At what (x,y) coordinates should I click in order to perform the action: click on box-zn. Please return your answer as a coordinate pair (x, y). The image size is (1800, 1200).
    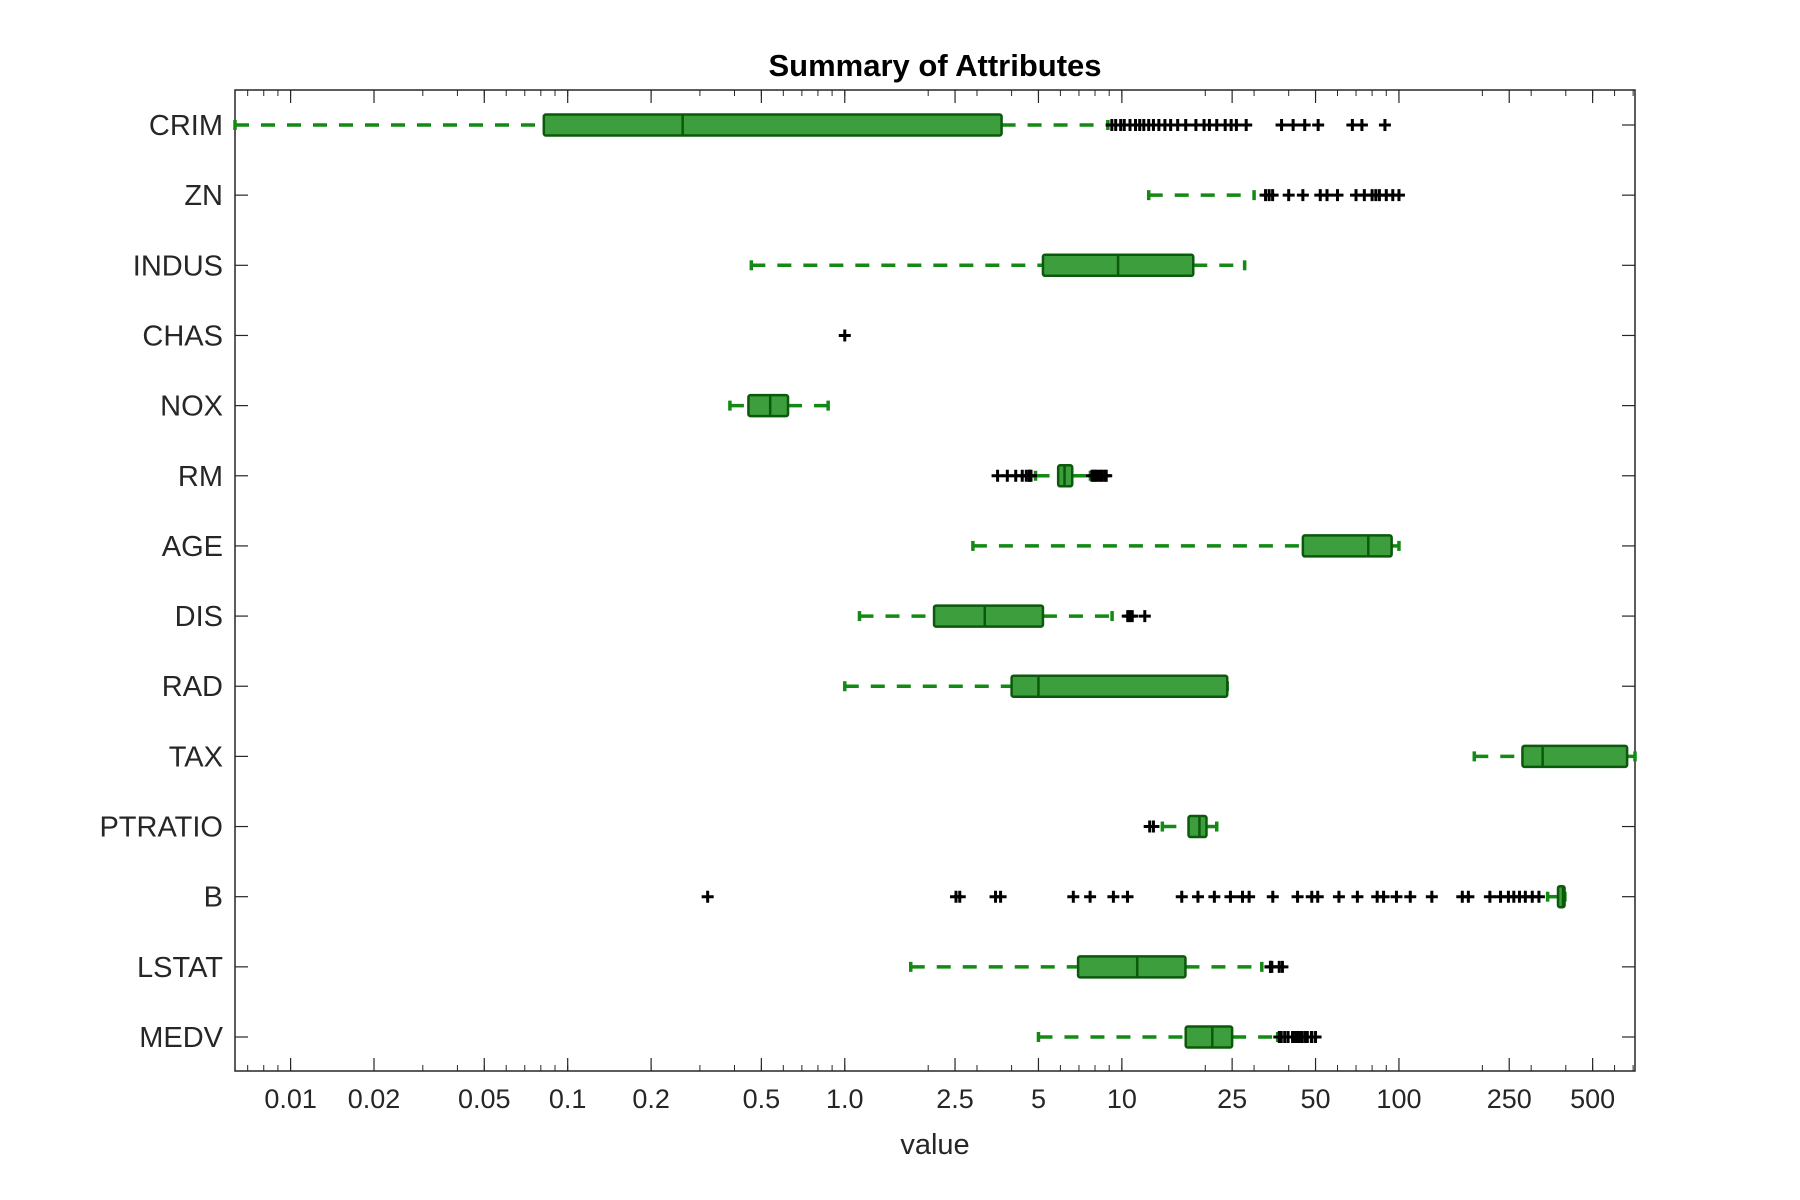
    Looking at the image, I should click on (1275, 195).